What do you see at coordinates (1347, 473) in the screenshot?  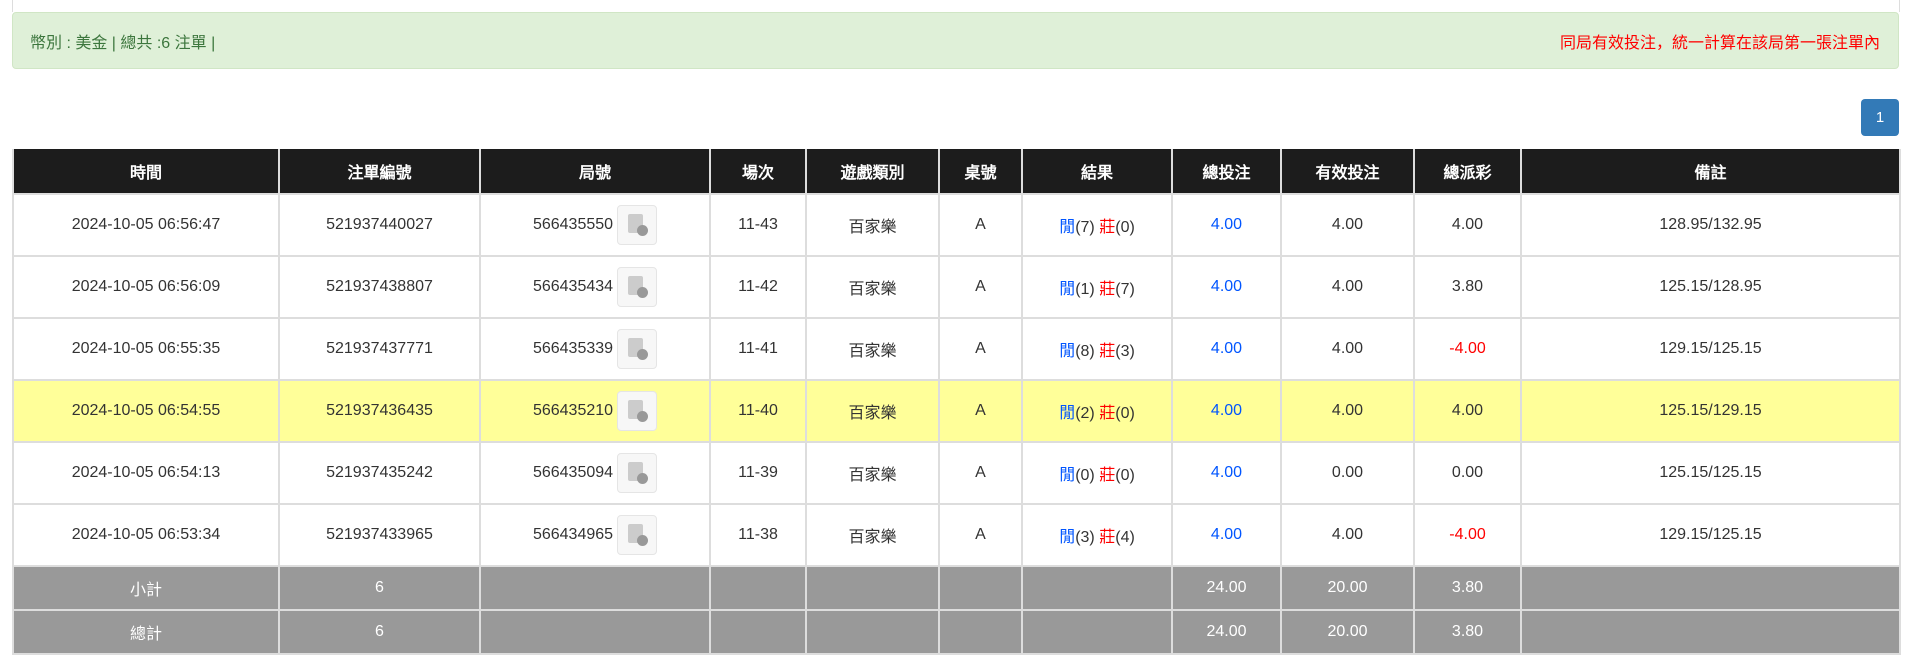 I see `valid-bet-cell: 0.00` at bounding box center [1347, 473].